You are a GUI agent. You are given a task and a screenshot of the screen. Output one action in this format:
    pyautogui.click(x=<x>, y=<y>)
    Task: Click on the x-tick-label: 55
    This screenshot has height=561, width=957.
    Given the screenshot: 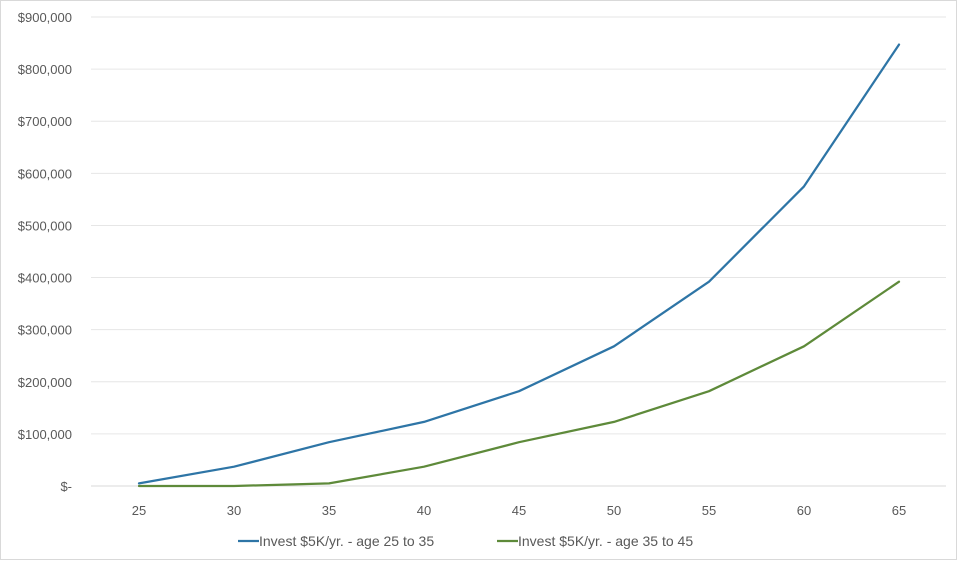 What is the action you would take?
    pyautogui.click(x=709, y=510)
    